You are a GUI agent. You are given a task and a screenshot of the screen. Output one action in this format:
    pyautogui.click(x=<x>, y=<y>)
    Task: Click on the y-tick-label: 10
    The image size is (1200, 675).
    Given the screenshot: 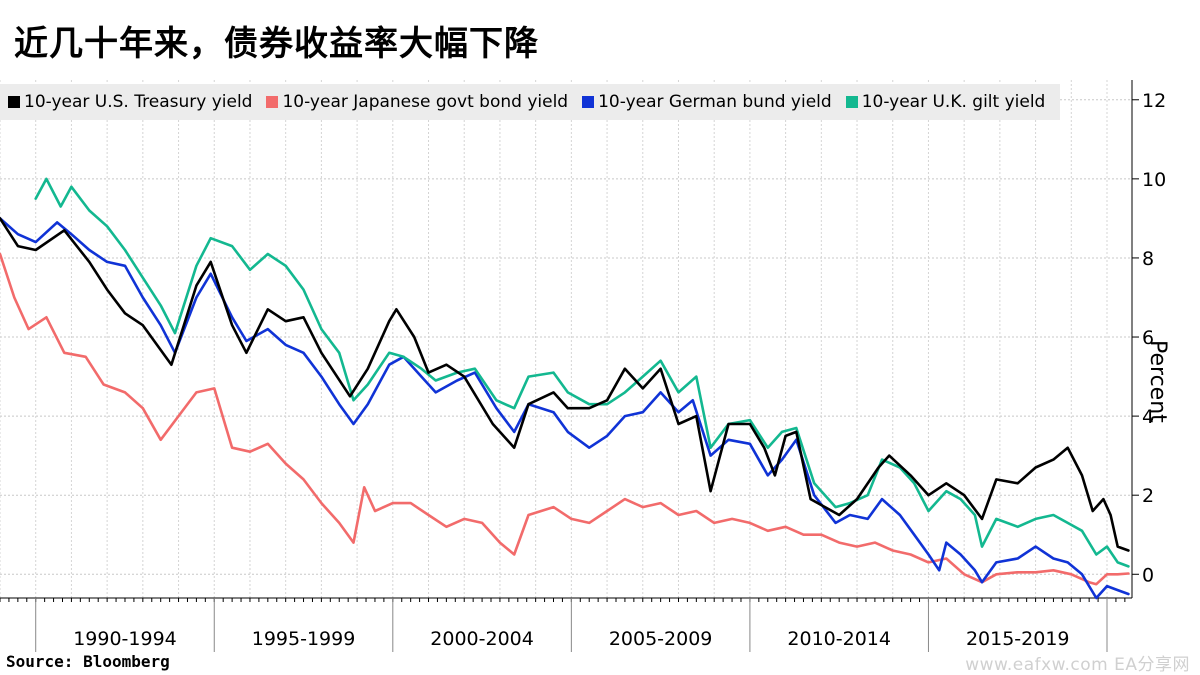 What is the action you would take?
    pyautogui.click(x=1154, y=180)
    